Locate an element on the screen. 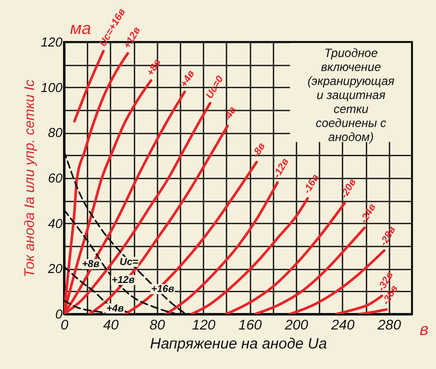 The width and height of the screenshot is (436, 369). text: ма is located at coordinates (81, 28).